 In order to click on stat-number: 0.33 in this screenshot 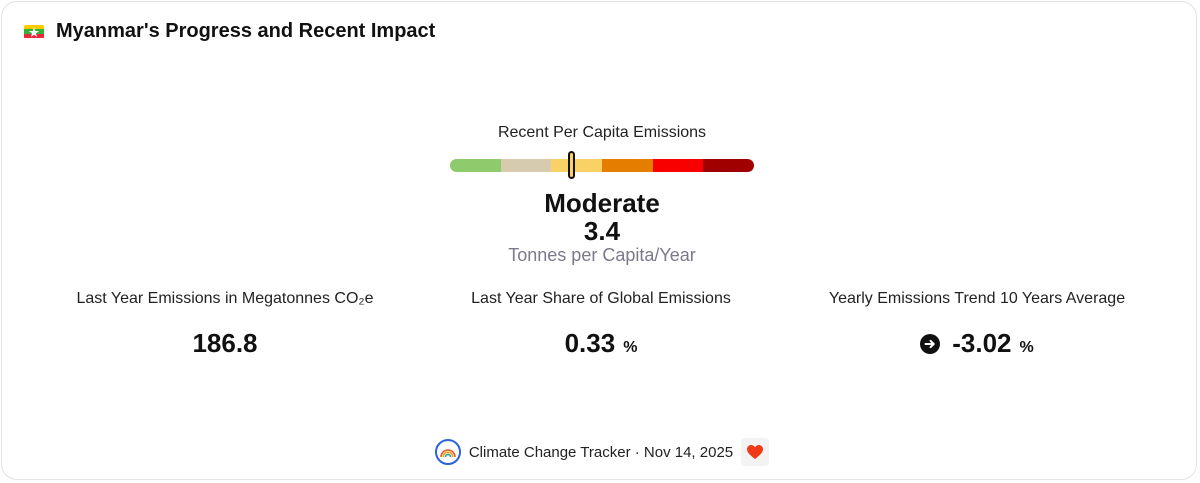, I will do `click(590, 343)`.